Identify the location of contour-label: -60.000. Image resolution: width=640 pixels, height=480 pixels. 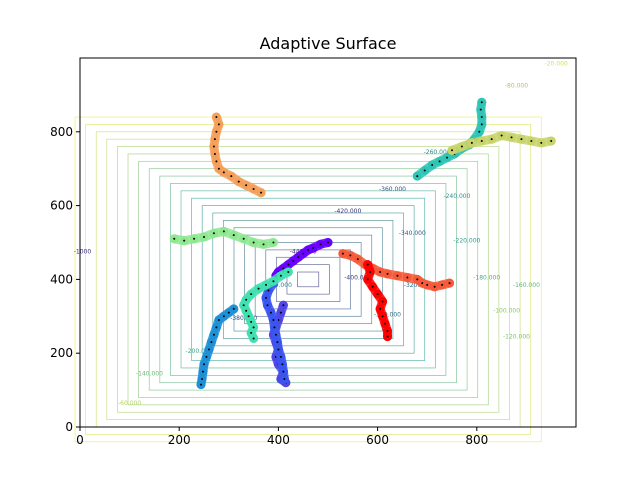
(129, 403).